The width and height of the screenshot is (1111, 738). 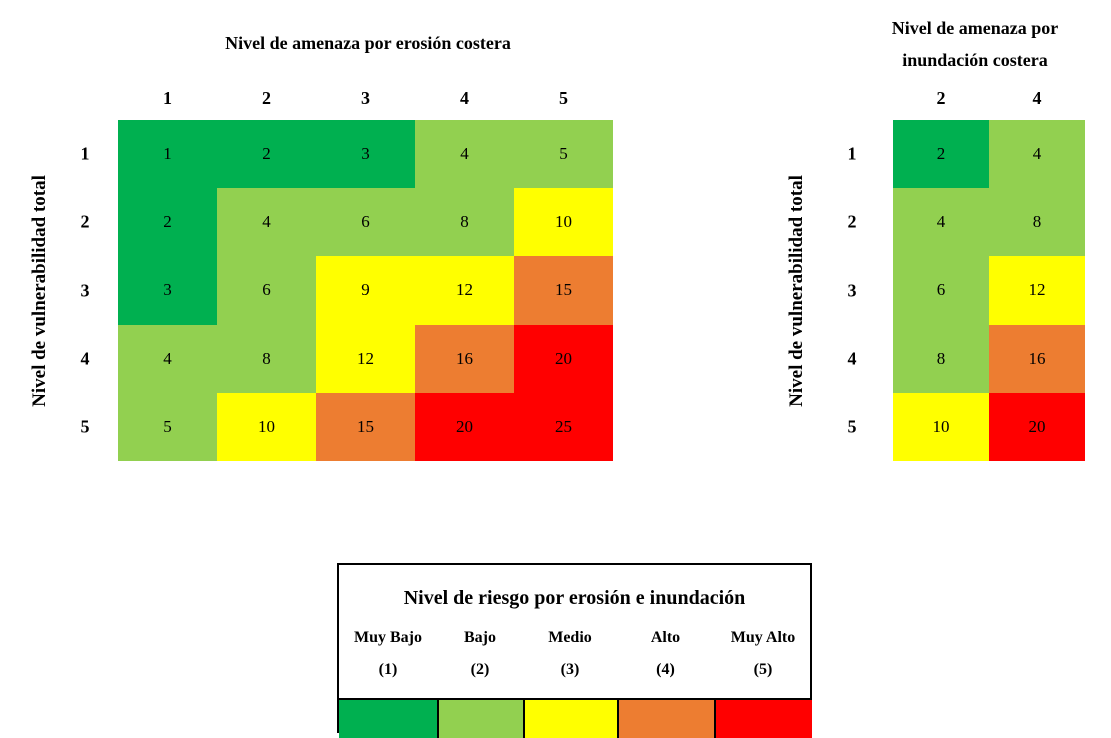 I want to click on matrix-title: Nivel de amenaza por erosión costera, so click(x=368, y=43).